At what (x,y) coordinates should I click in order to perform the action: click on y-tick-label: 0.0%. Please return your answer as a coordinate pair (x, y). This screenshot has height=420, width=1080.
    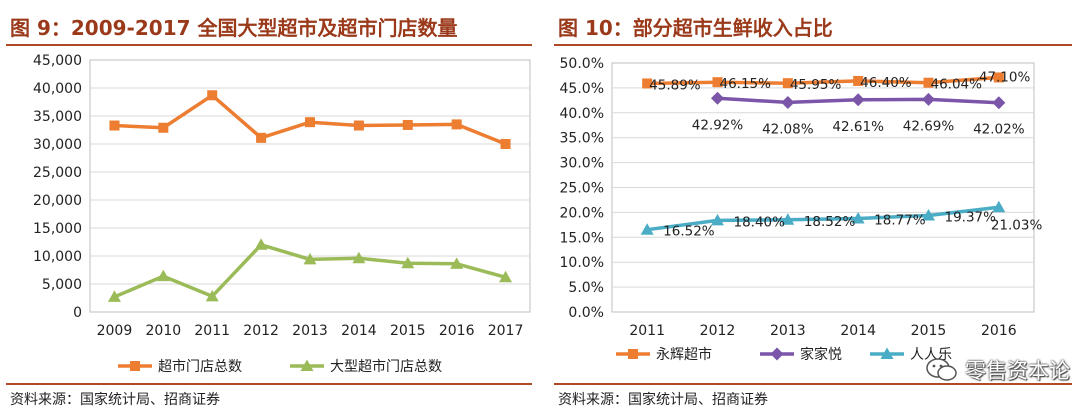
    Looking at the image, I should click on (586, 313).